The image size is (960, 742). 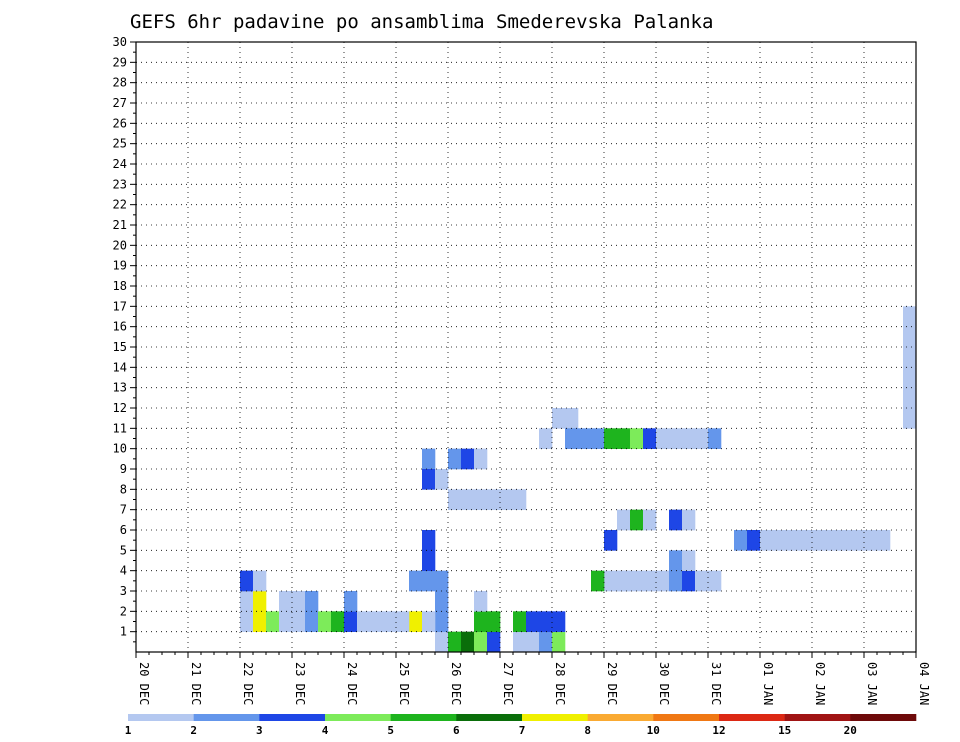 I want to click on y-tick-label: 17, so click(x=120, y=306).